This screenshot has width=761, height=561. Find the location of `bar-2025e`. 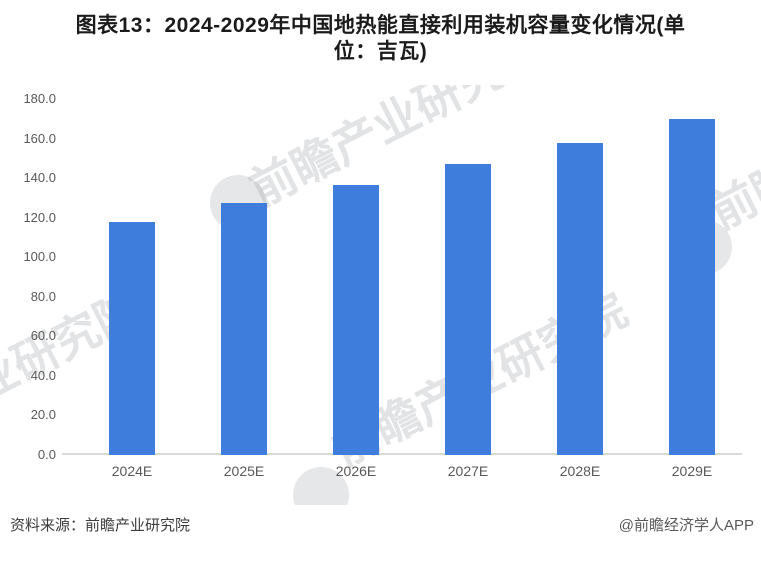

bar-2025e is located at coordinates (244, 328).